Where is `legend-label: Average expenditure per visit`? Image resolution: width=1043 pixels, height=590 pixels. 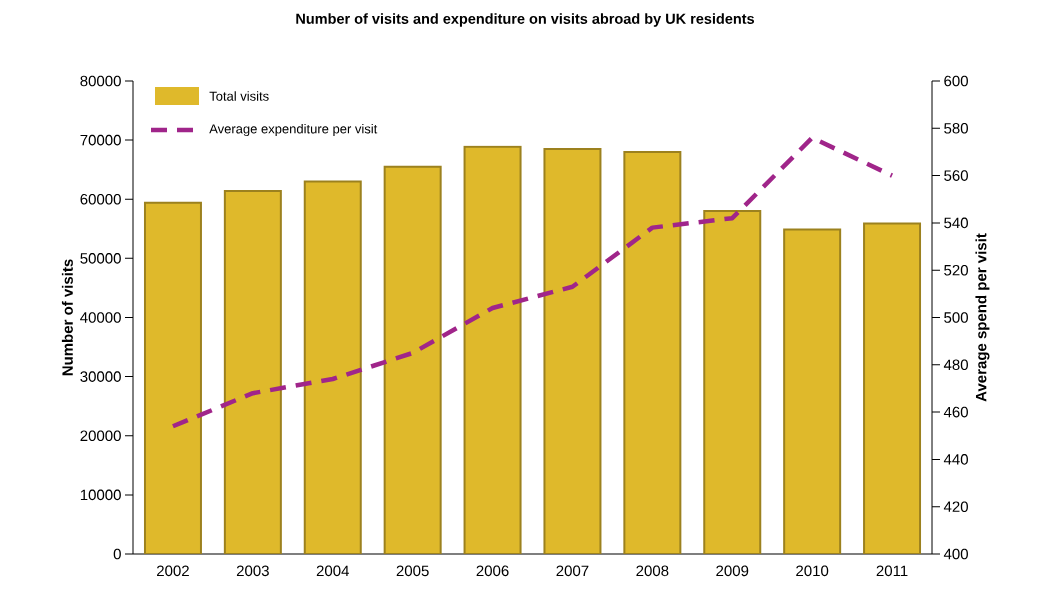
legend-label: Average expenditure per visit is located at coordinates (293, 130).